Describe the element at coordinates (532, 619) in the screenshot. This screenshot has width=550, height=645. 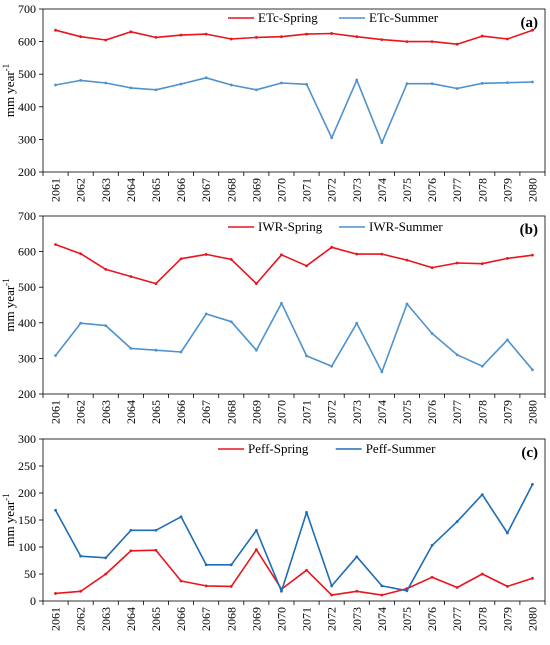
I see `x-tick-label: 2080` at that location.